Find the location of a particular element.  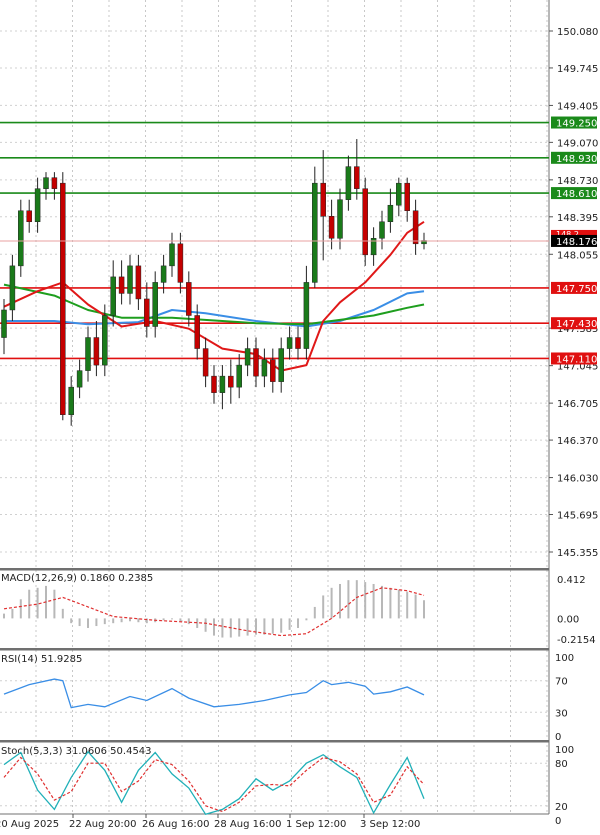

current-price-tag is located at coordinates (574, 240).